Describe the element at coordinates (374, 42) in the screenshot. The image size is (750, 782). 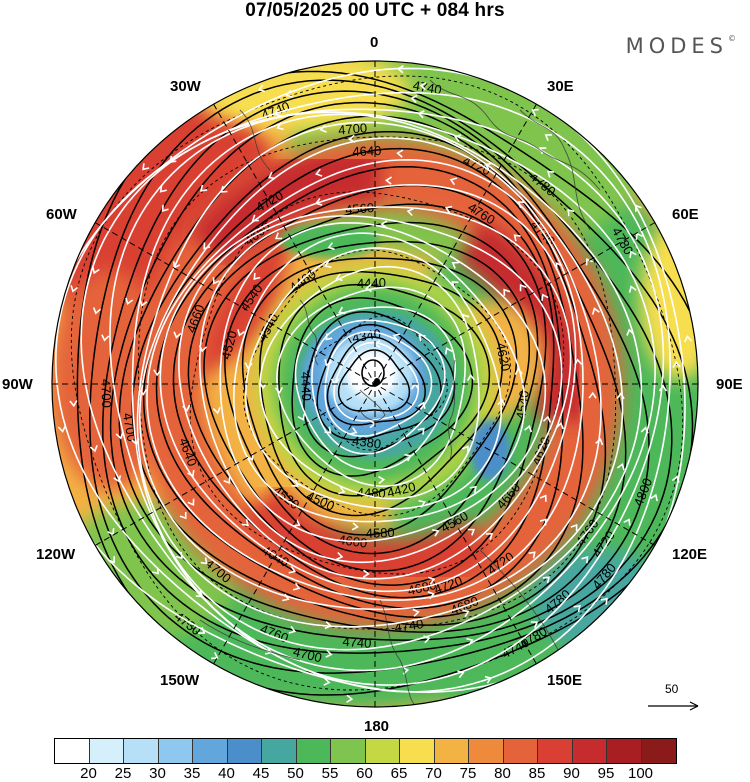
I see `lon-label-0: 0` at that location.